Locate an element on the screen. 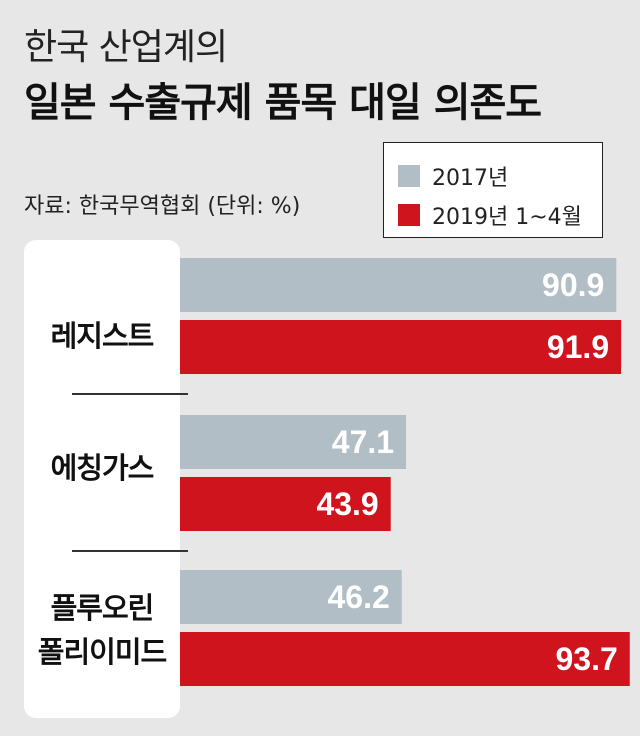  bar-resist-2017 is located at coordinates (398, 285).